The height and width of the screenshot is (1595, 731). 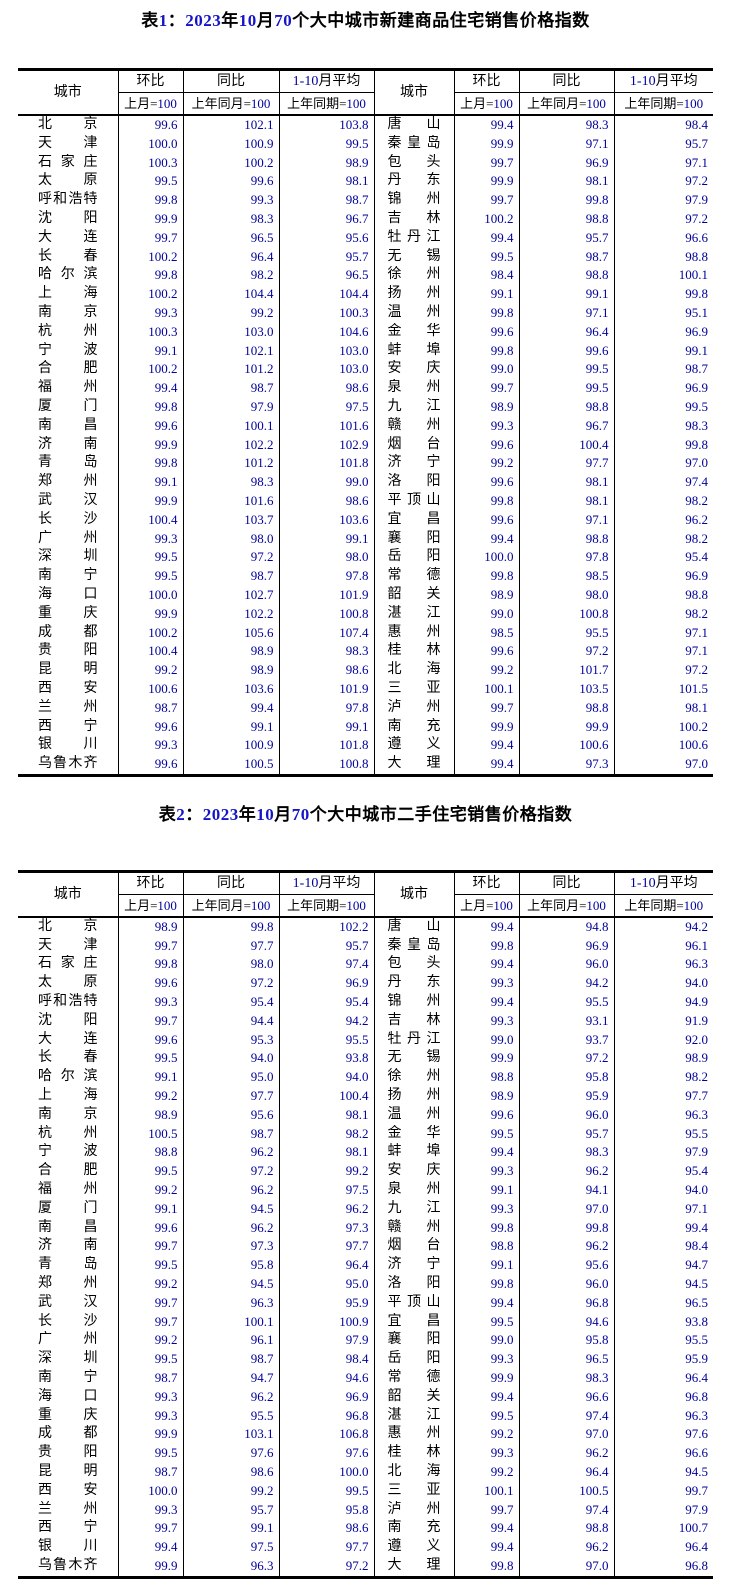 I want to click on city-cell: 金华, so click(x=413, y=332).